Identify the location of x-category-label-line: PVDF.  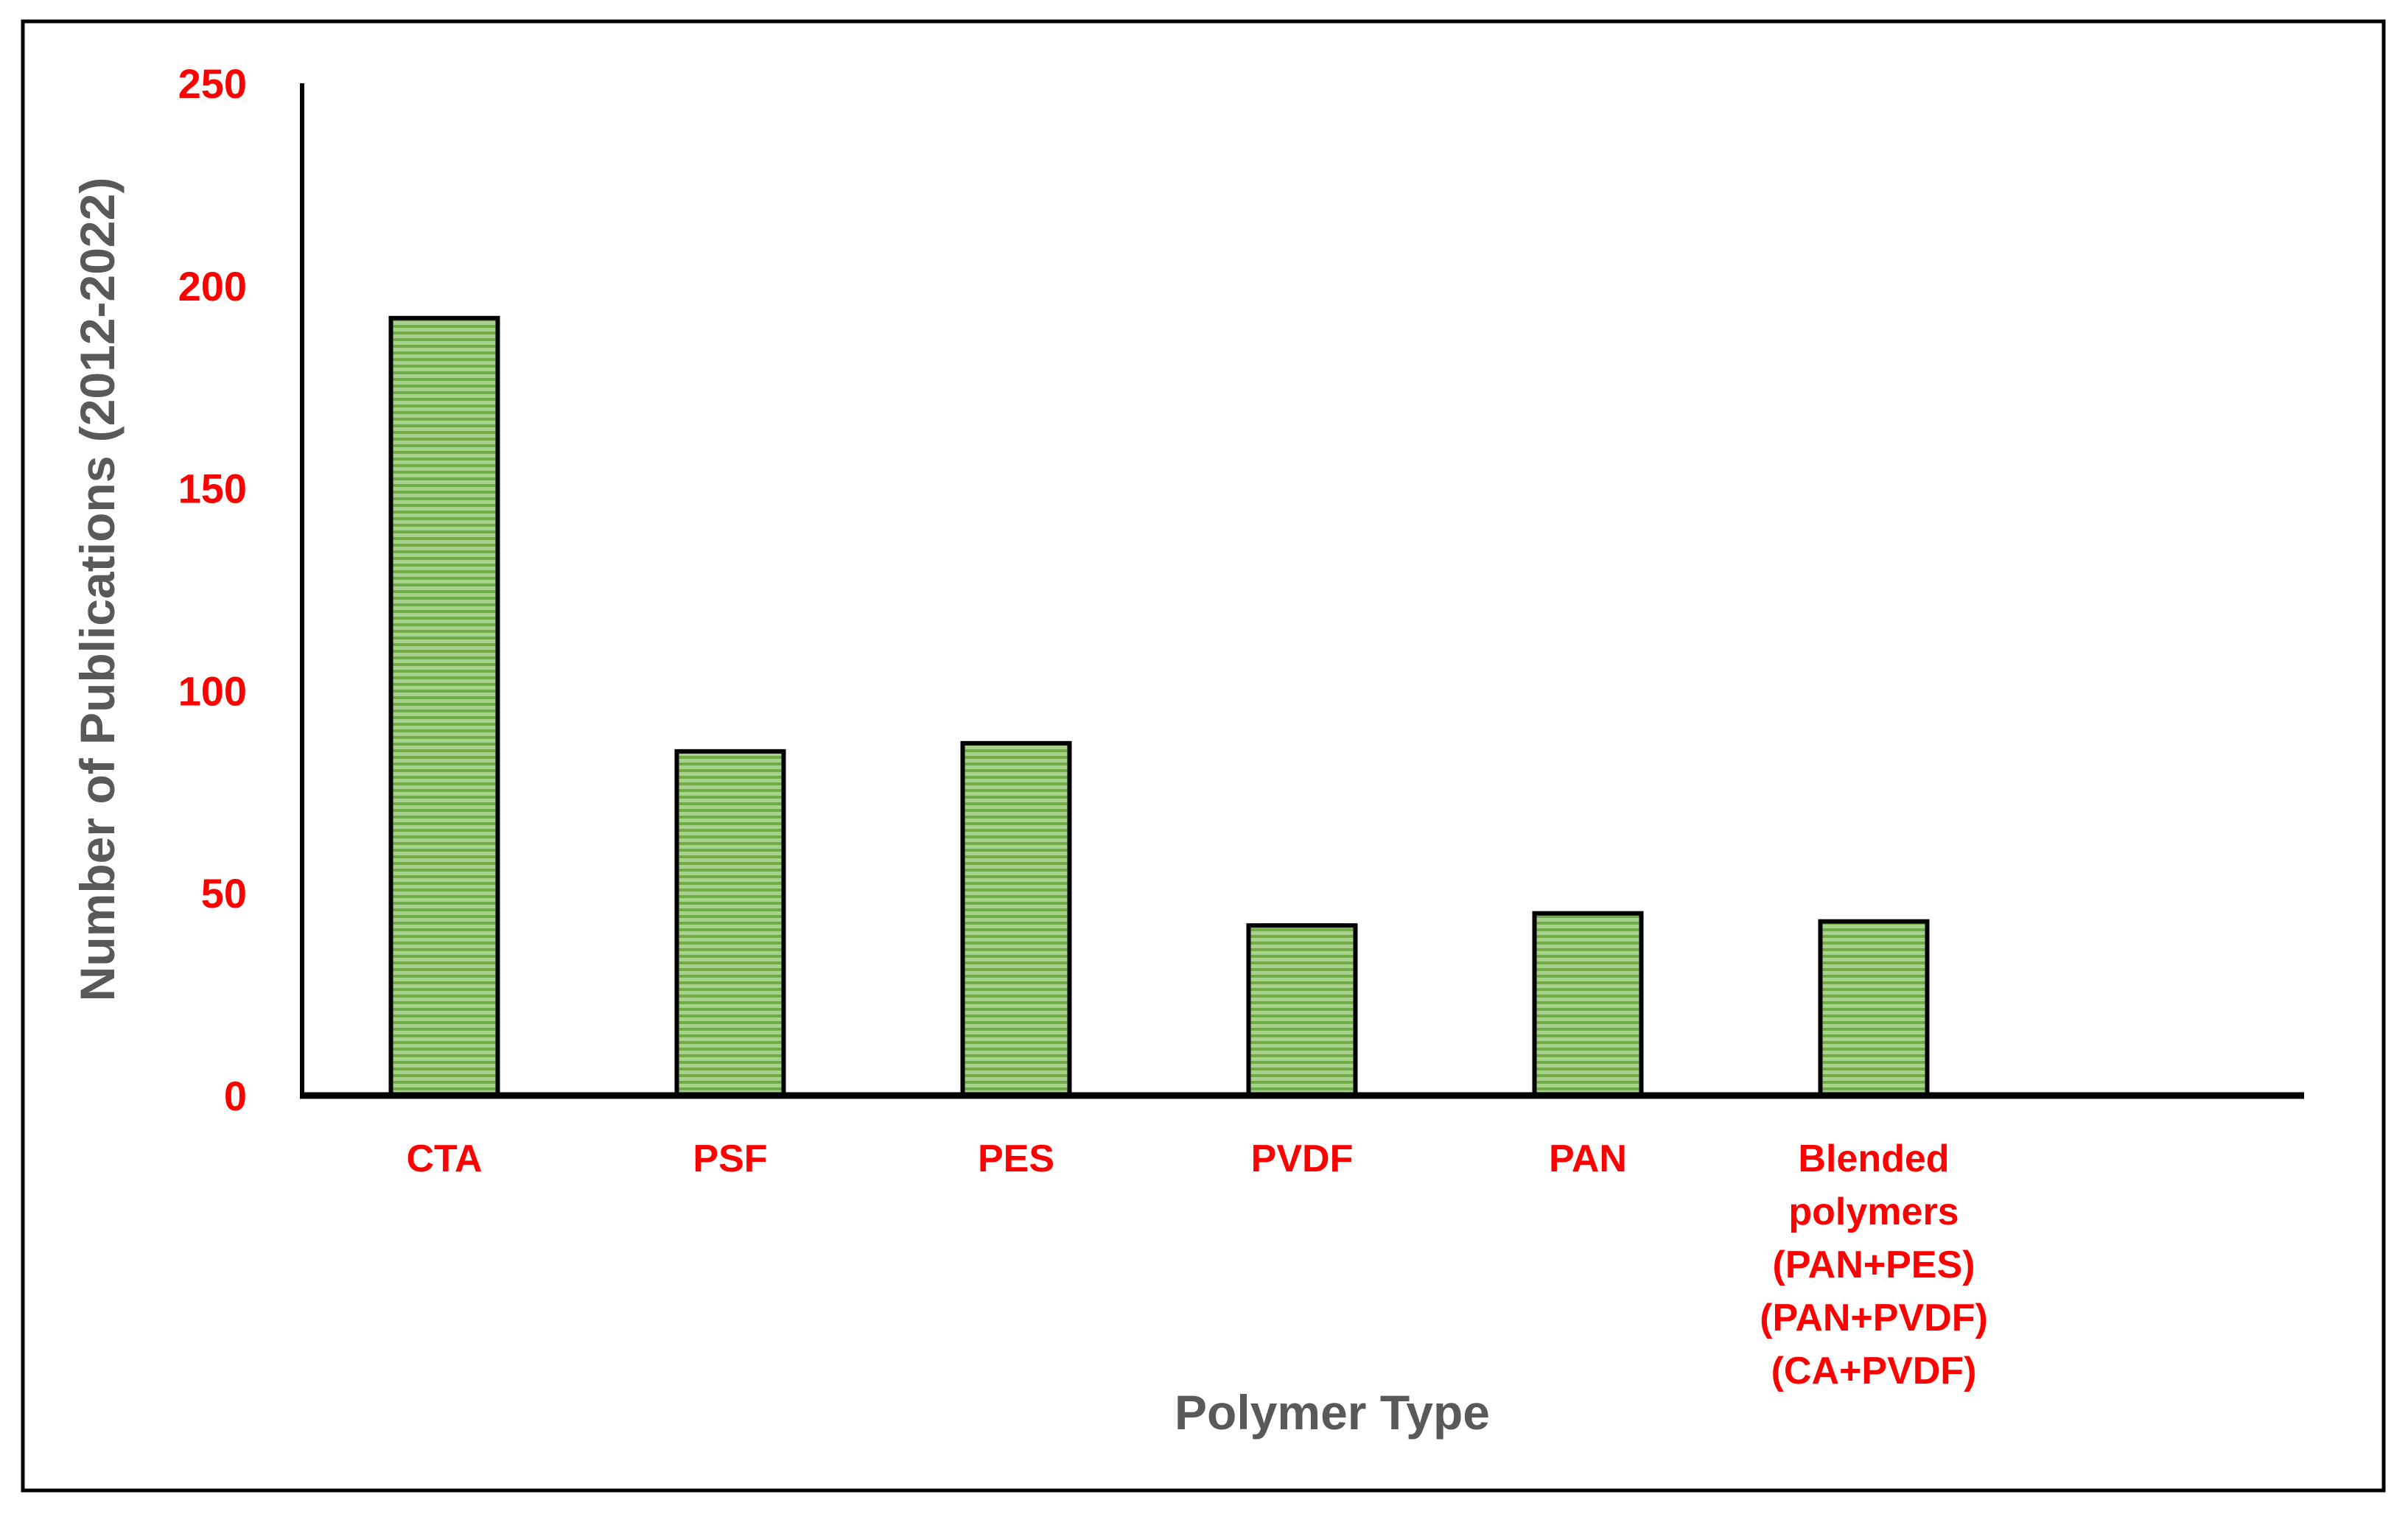
(1302, 1159).